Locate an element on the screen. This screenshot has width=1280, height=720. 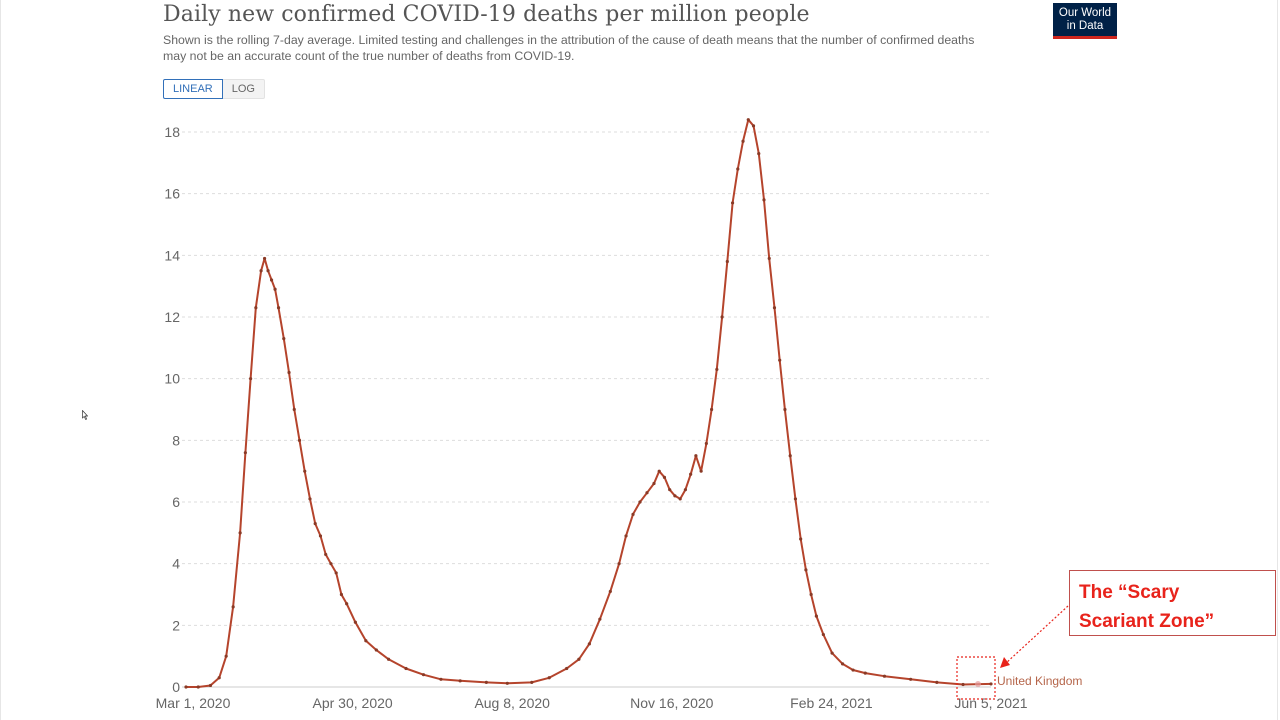
frame-border-right is located at coordinates (1277, 360).